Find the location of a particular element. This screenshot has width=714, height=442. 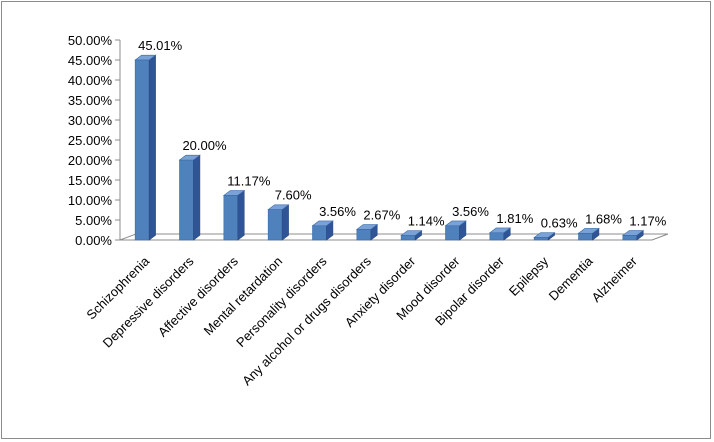

data-label-alzheimer: 1.17% is located at coordinates (647, 220).